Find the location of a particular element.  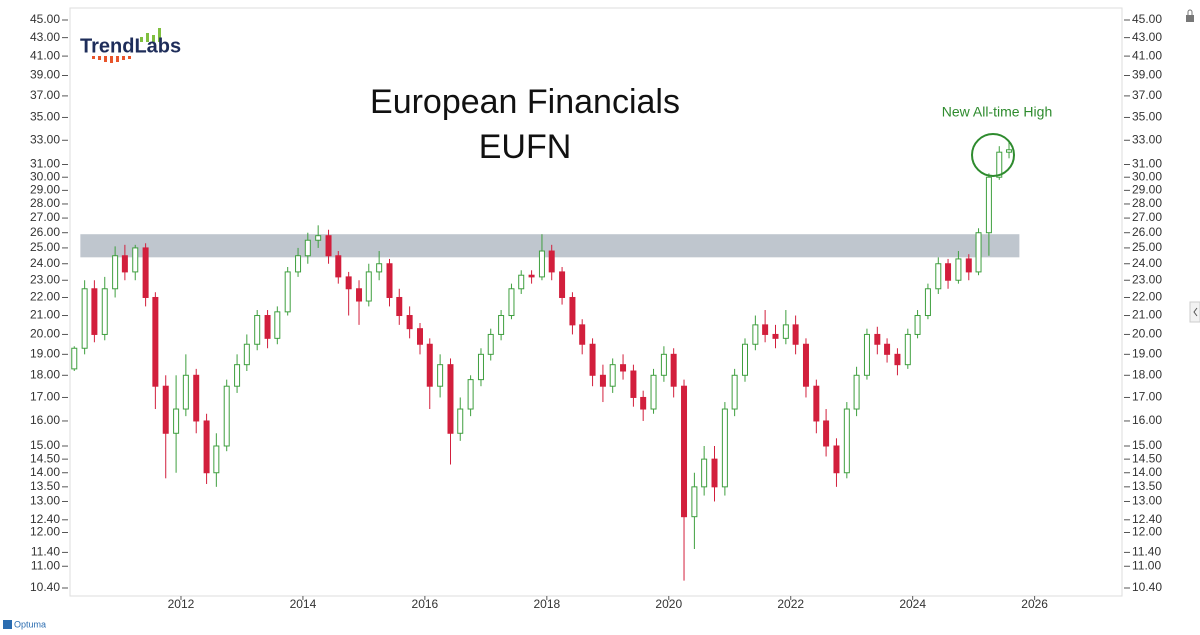

x-tick-label: 2024 is located at coordinates (912, 604).